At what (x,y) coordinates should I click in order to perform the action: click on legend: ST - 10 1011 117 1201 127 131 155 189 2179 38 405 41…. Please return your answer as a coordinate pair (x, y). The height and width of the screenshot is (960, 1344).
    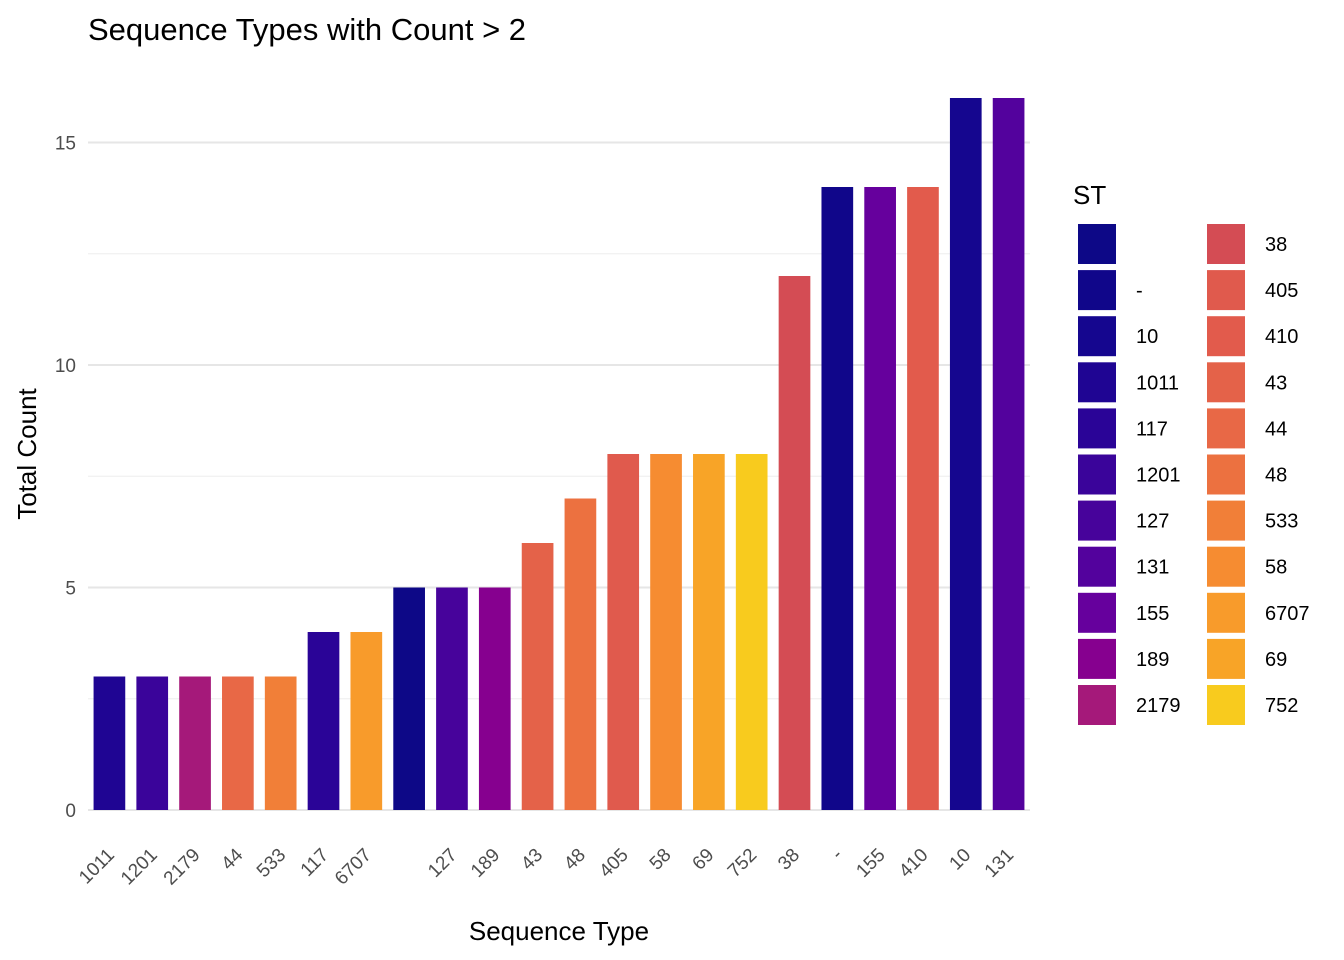
    Looking at the image, I should click on (1191, 452).